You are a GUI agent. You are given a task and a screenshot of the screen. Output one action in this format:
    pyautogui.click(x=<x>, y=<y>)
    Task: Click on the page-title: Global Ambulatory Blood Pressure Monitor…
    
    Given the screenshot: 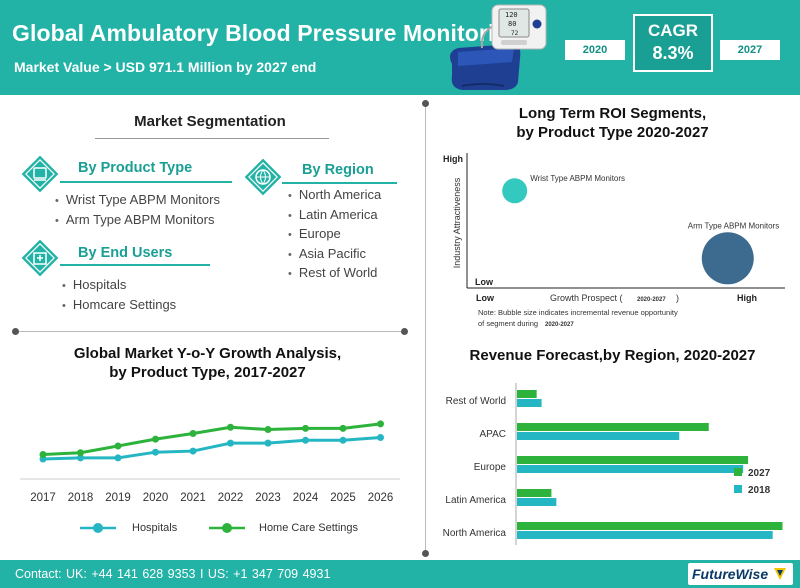 What is the action you would take?
    pyautogui.click(x=267, y=33)
    